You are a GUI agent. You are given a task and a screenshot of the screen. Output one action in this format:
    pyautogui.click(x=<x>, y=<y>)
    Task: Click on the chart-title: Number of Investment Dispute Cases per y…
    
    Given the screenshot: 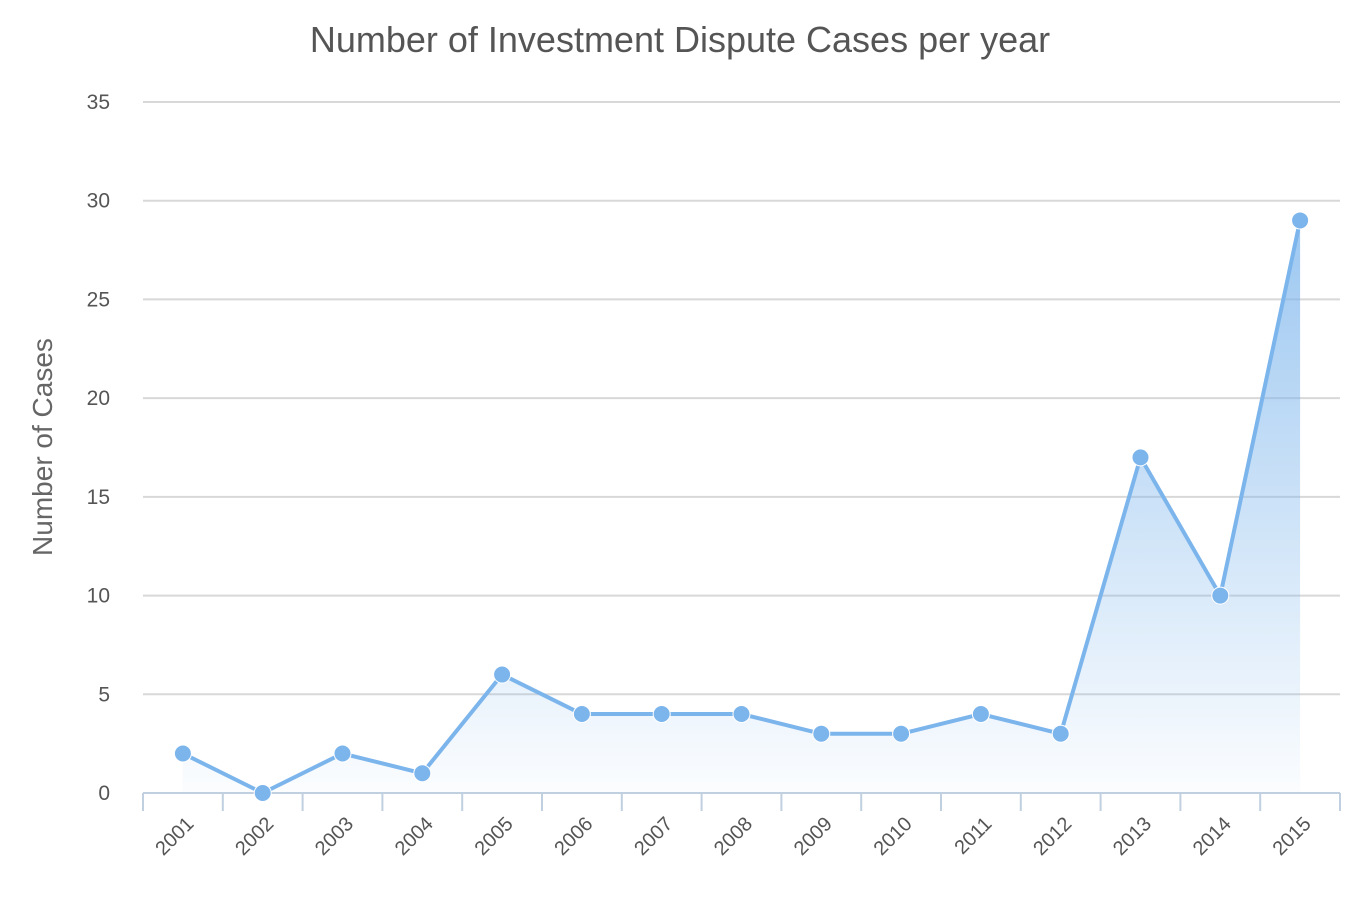 What is the action you would take?
    pyautogui.click(x=680, y=39)
    